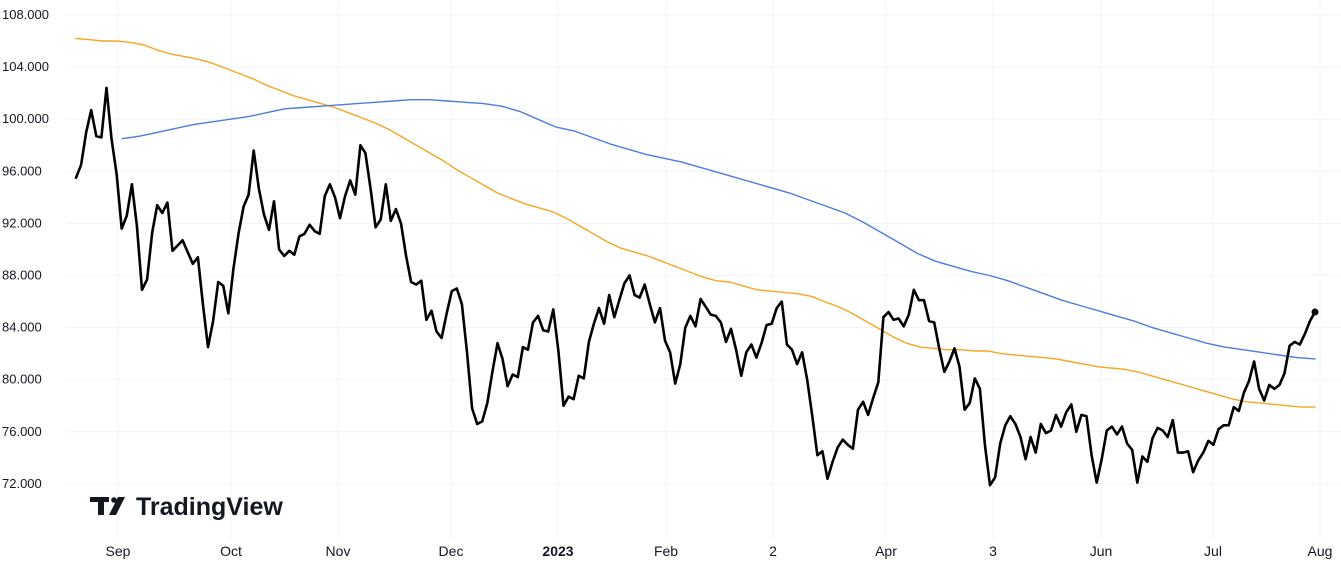 The image size is (1341, 569). I want to click on x-tick-label: Jul, so click(1213, 551).